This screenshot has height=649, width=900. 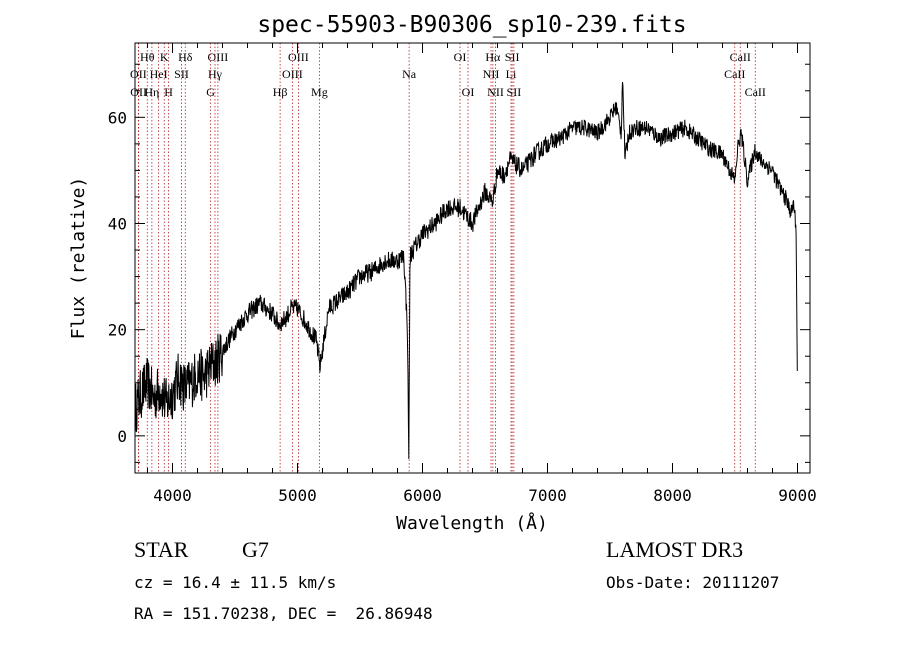 I want to click on line-marker-label-11: G, so click(x=210, y=92).